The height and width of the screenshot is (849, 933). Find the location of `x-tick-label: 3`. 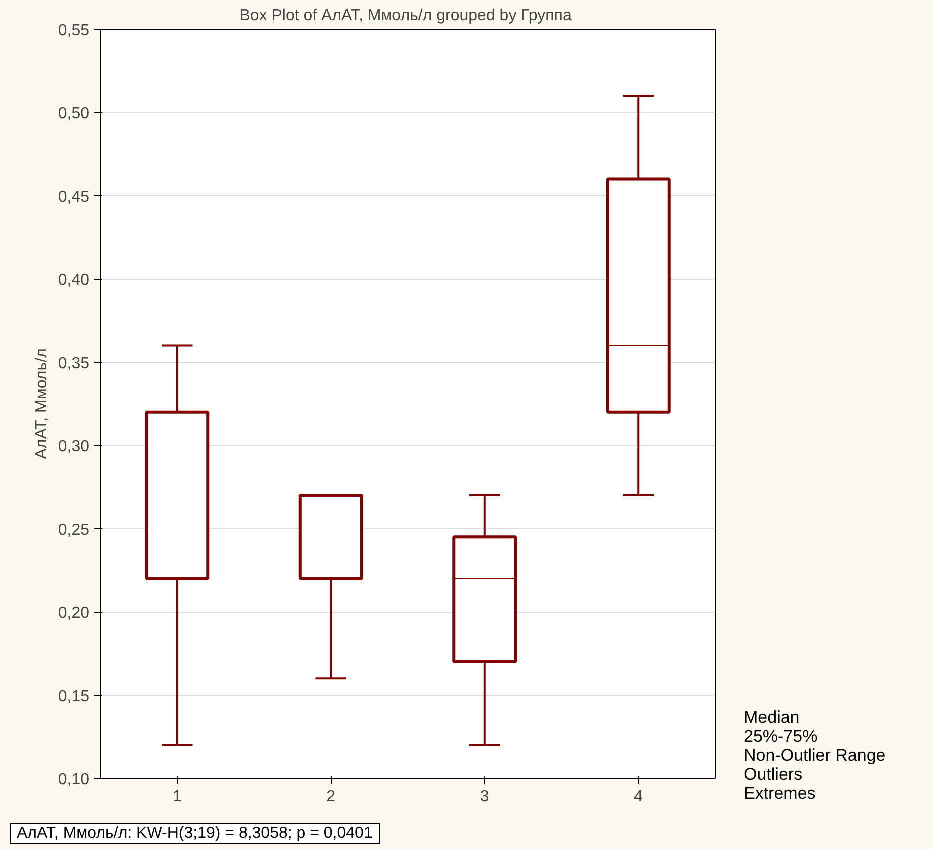

x-tick-label: 3 is located at coordinates (485, 797).